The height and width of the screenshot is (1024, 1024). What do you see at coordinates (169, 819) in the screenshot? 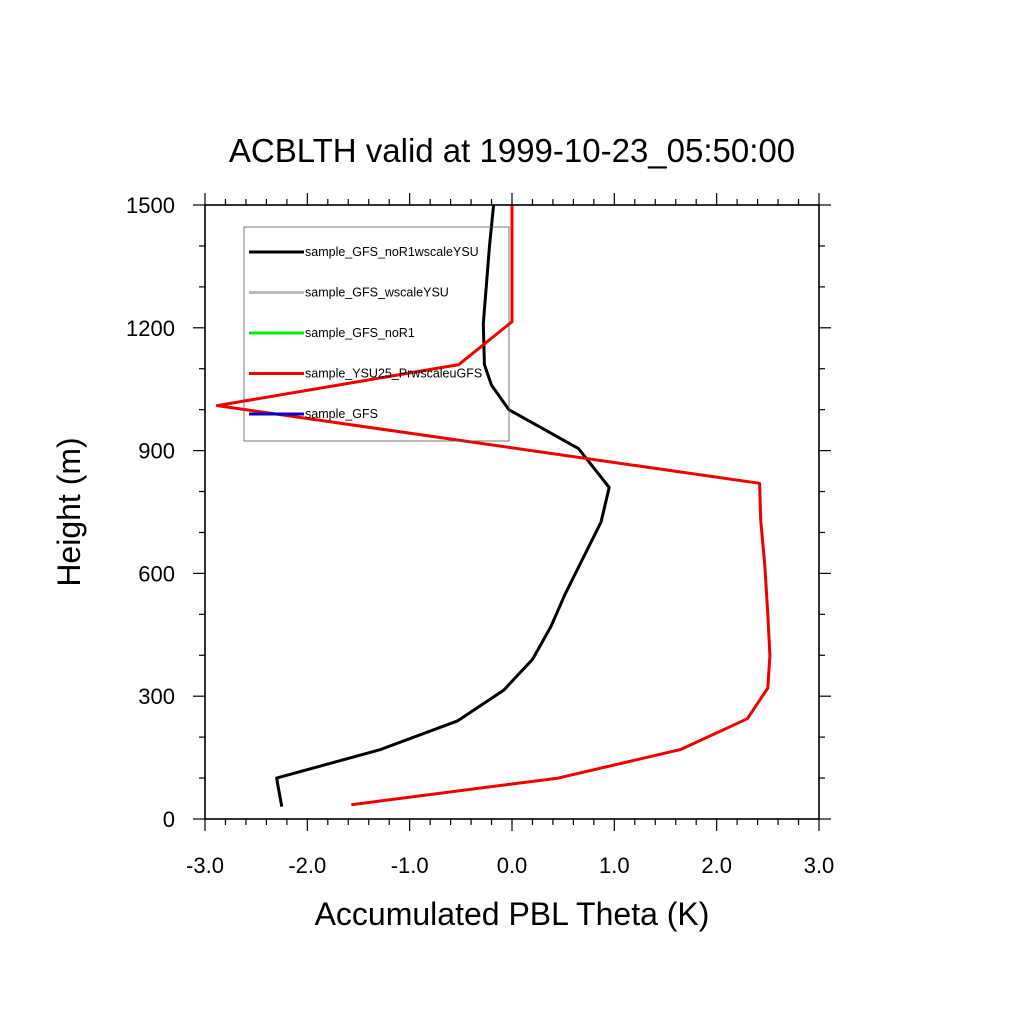
I see `y-tick-label: 0` at bounding box center [169, 819].